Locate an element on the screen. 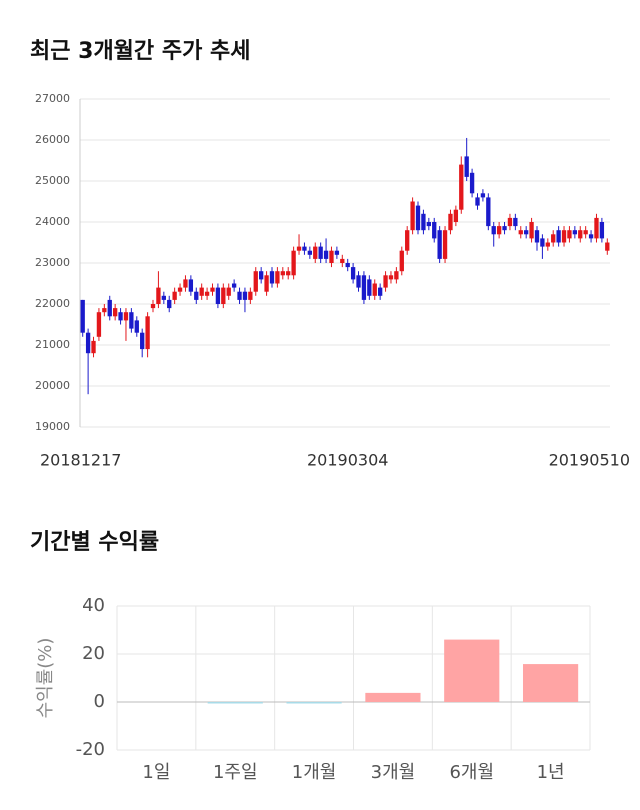 Image resolution: width=640 pixels, height=810 pixels. chart-title: 최근 3개월간 주가 추세 is located at coordinates (140, 51).